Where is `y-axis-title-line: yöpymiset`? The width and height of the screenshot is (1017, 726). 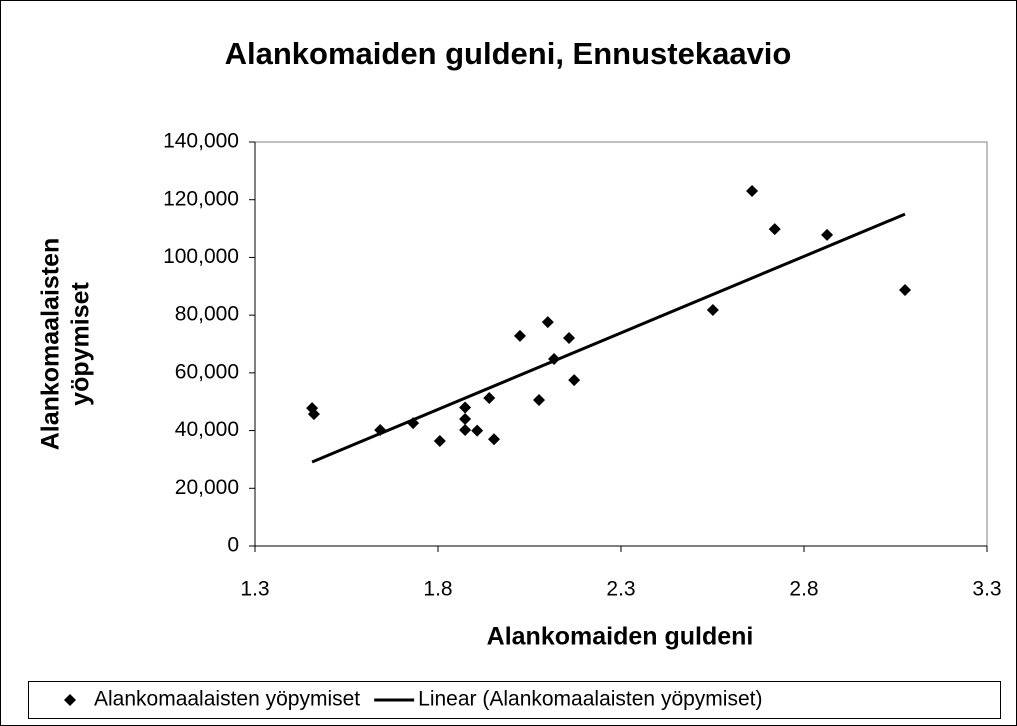
y-axis-title-line: yöpymiset is located at coordinates (81, 344).